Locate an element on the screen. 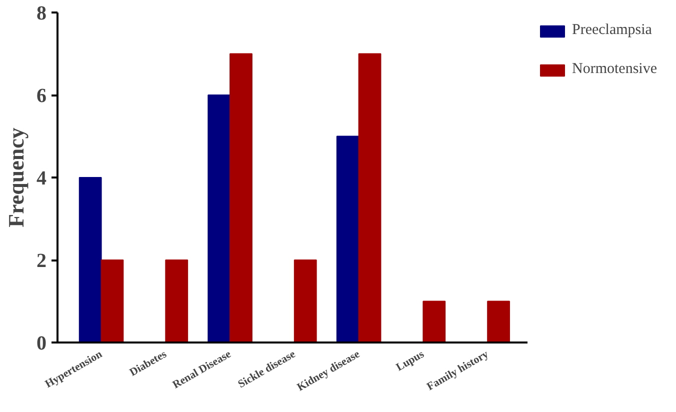 This screenshot has width=676, height=412. y-tick-label: 2 is located at coordinates (41, 261).